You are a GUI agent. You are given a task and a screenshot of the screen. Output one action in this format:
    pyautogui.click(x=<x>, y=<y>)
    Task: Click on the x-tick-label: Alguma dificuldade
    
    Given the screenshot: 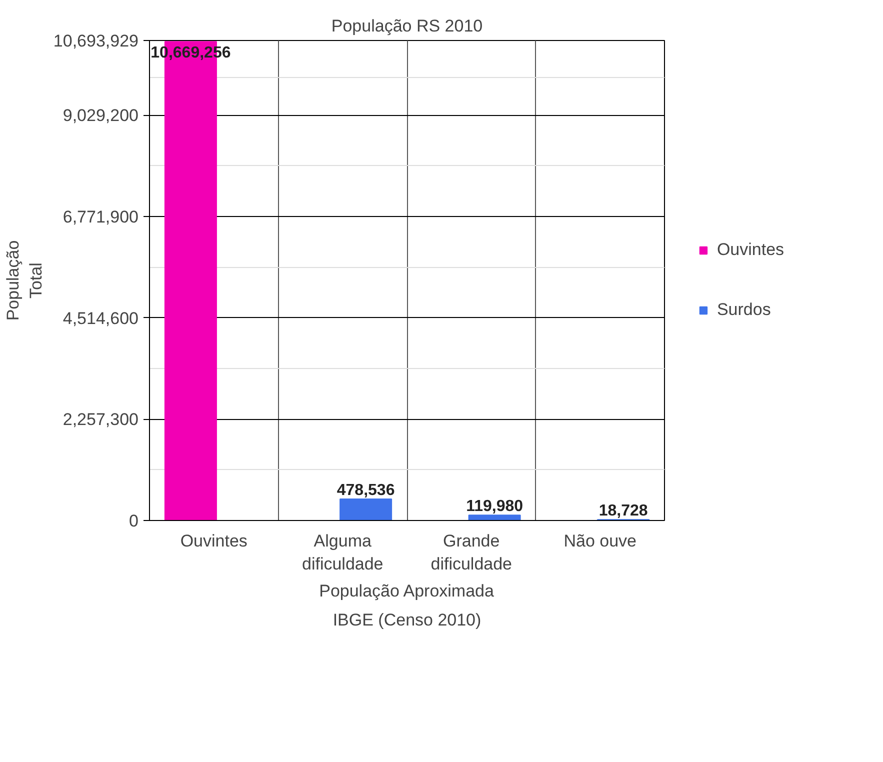 What is the action you would take?
    pyautogui.click(x=343, y=553)
    